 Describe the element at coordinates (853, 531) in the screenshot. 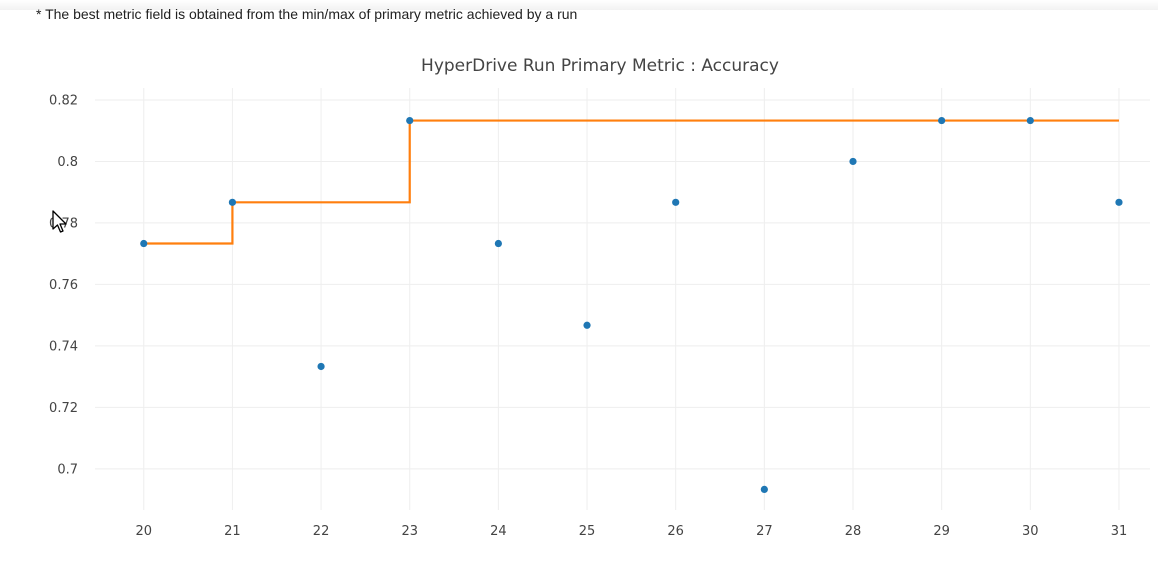

I see `x-tick-label: 28` at that location.